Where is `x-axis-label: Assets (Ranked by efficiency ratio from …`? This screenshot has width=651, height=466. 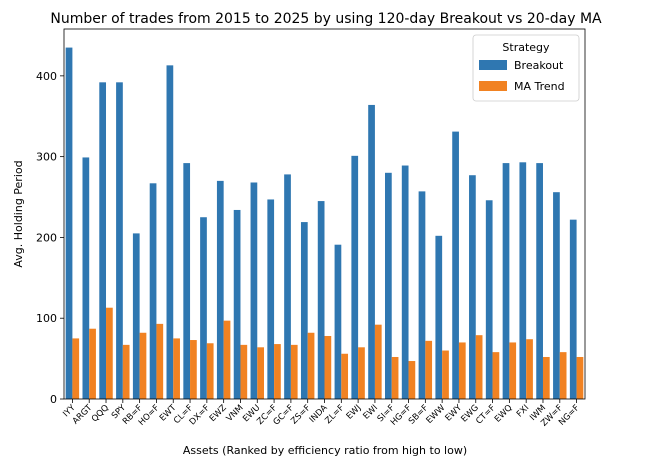 x-axis-label: Assets (Ranked by efficiency ratio from … is located at coordinates (325, 450).